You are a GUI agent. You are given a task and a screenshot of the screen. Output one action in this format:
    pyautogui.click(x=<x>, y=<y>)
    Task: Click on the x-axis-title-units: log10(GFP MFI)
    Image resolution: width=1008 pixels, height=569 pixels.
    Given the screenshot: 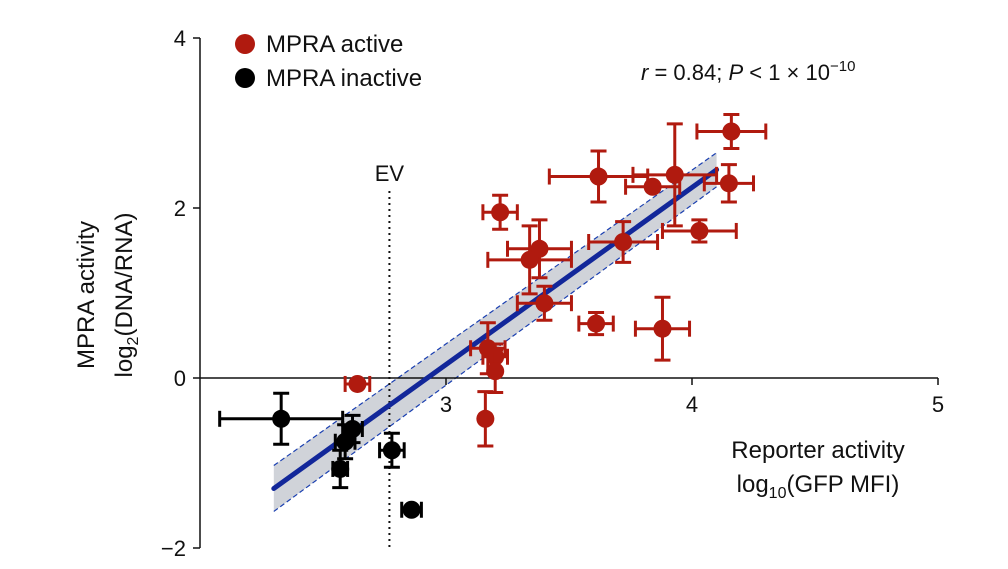 What is the action you would take?
    pyautogui.click(x=818, y=486)
    